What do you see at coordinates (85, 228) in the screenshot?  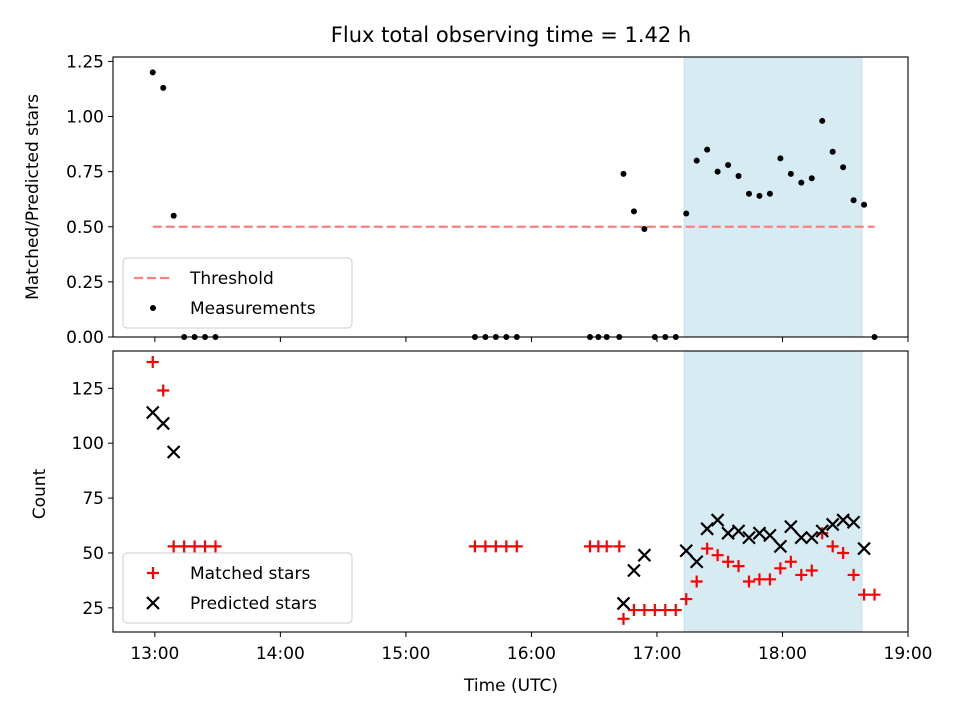 I see `y-tick-label: 0.50` at bounding box center [85, 228].